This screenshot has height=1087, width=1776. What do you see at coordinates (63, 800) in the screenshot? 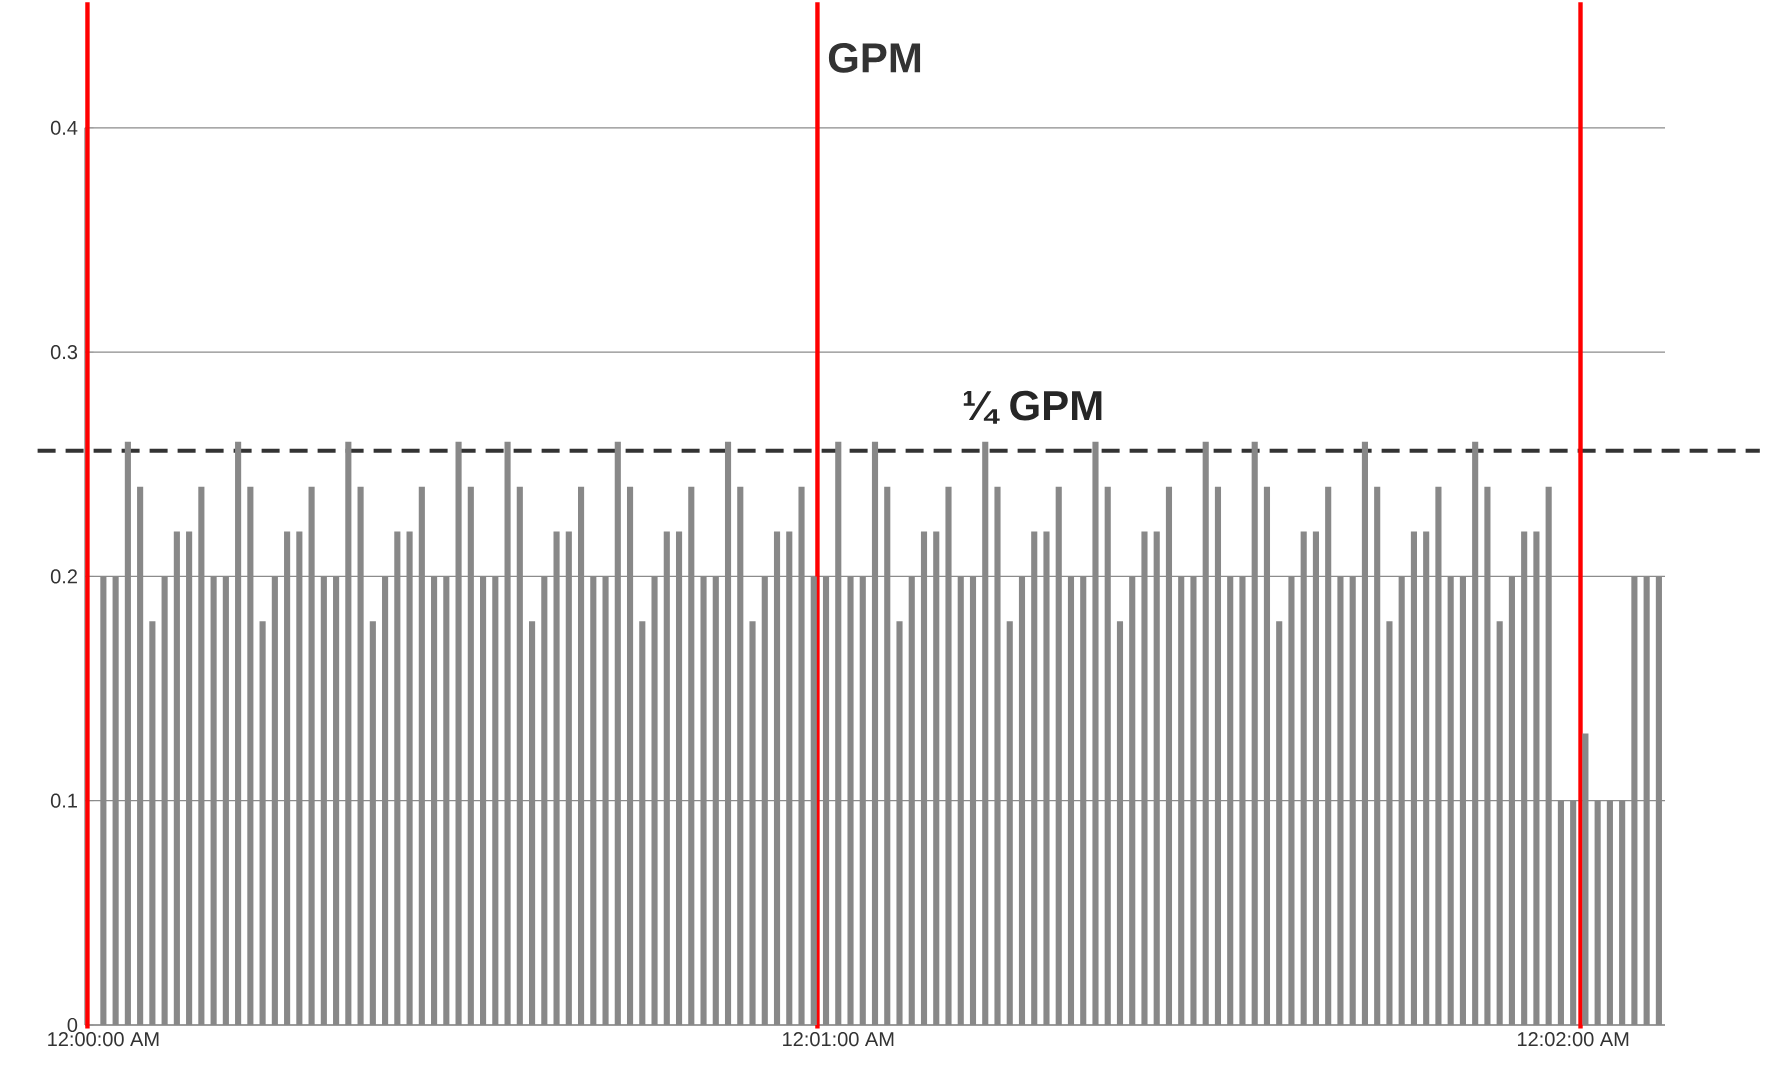
I see `y-tick-label: 0.1` at bounding box center [63, 800].